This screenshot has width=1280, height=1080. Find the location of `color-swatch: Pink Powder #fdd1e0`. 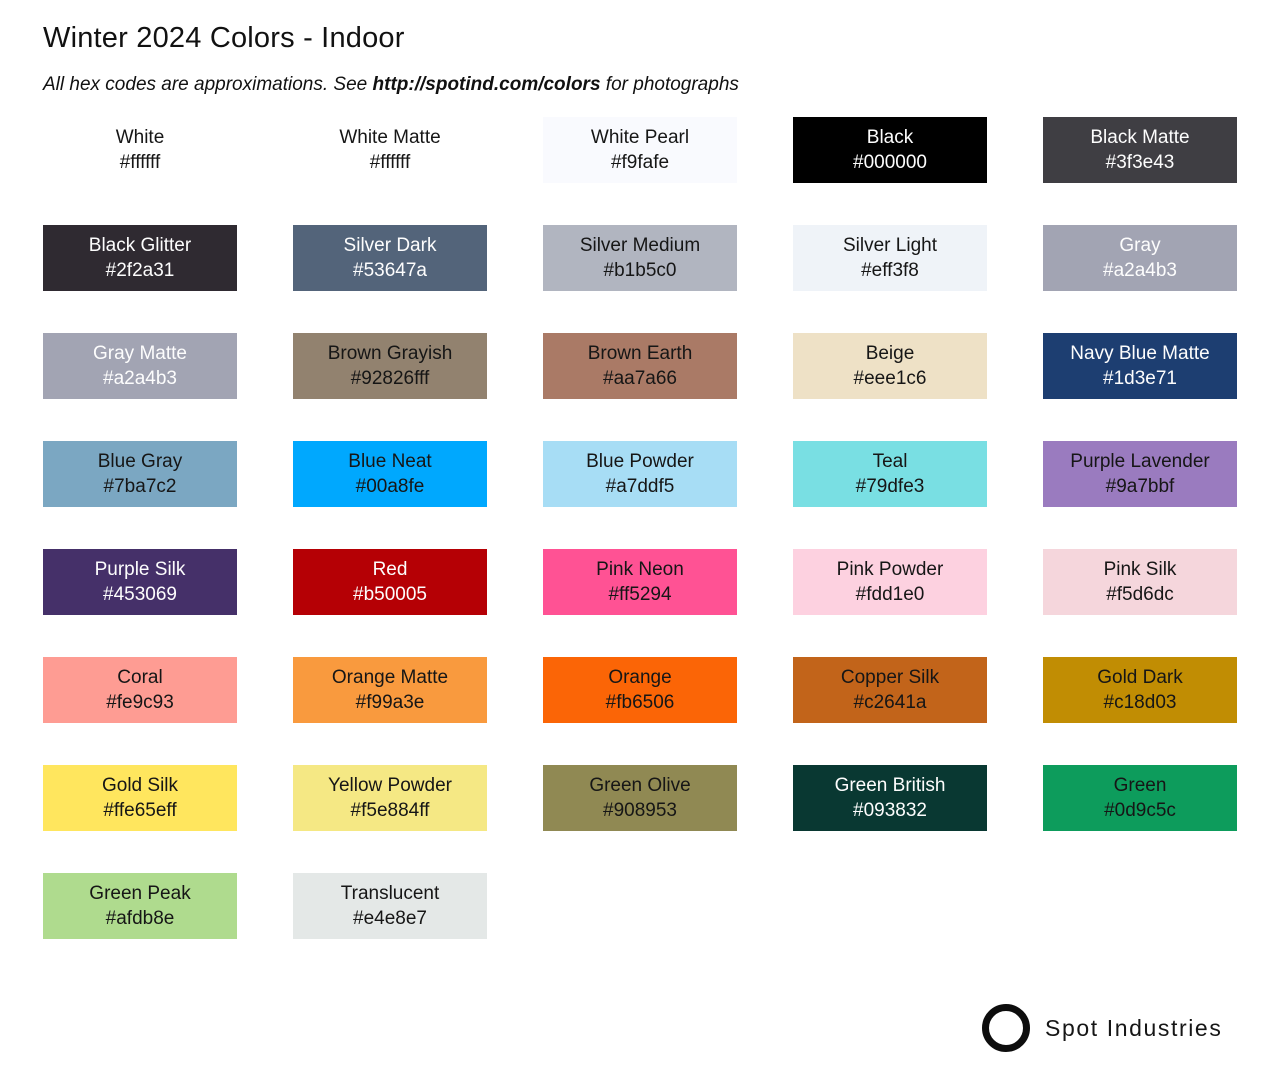

color-swatch: Pink Powder #fdd1e0 is located at coordinates (890, 582).